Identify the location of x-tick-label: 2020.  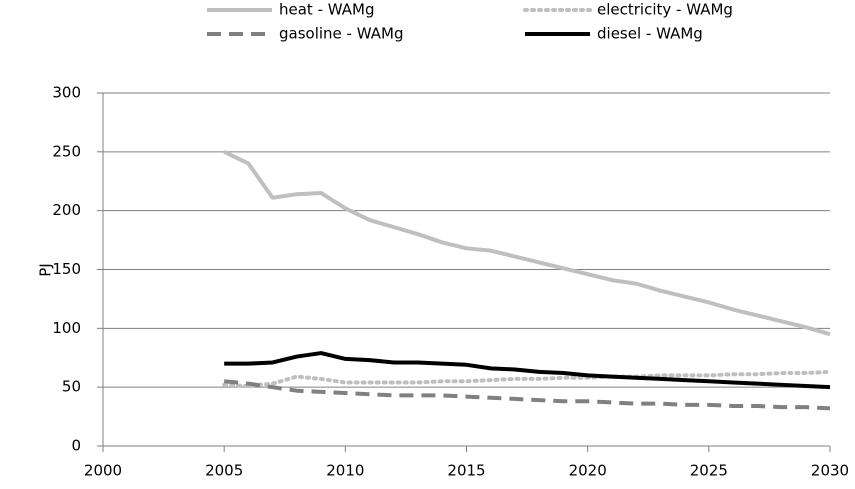
(588, 471).